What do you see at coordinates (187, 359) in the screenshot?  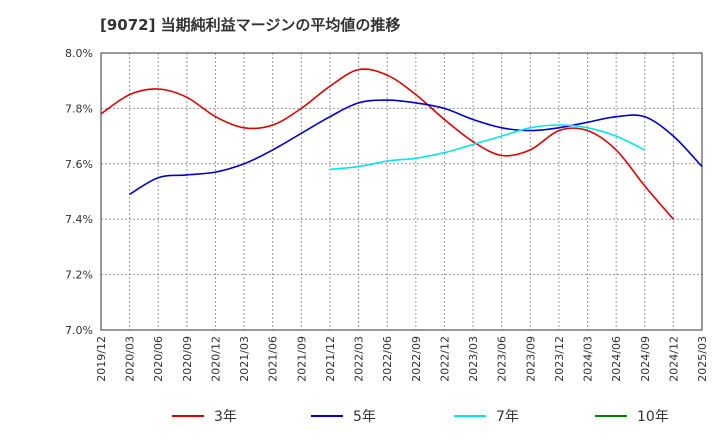 I see `x-tick-label: 2020/09` at bounding box center [187, 359].